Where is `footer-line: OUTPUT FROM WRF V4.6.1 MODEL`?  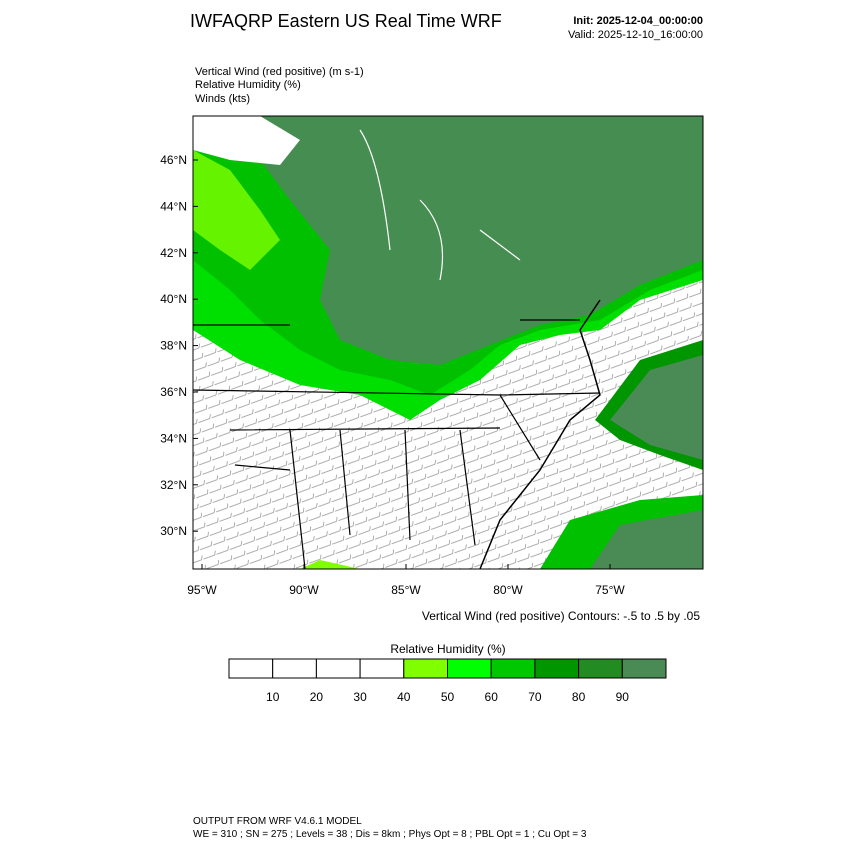
footer-line: OUTPUT FROM WRF V4.6.1 MODEL is located at coordinates (277, 821).